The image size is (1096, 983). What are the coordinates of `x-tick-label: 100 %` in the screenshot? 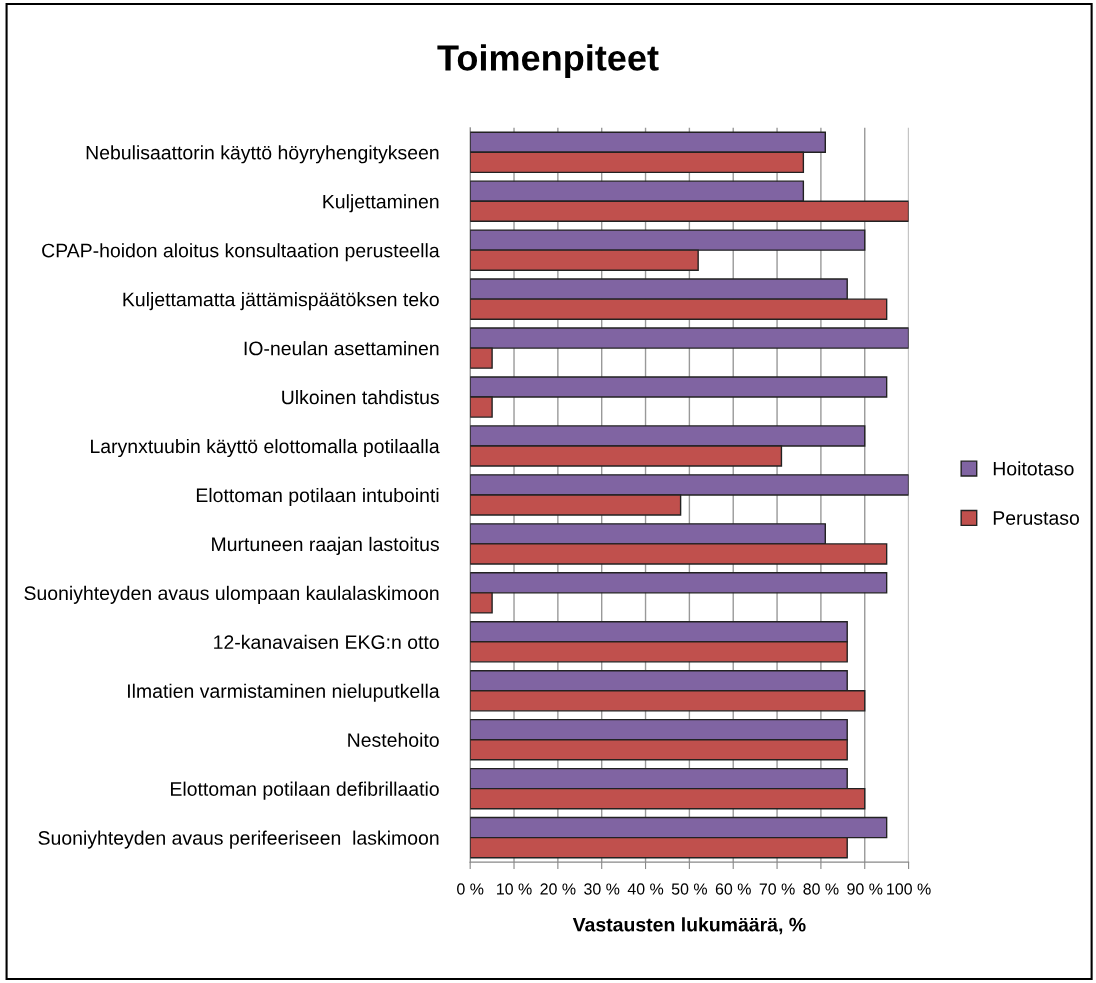 It's located at (909, 889).